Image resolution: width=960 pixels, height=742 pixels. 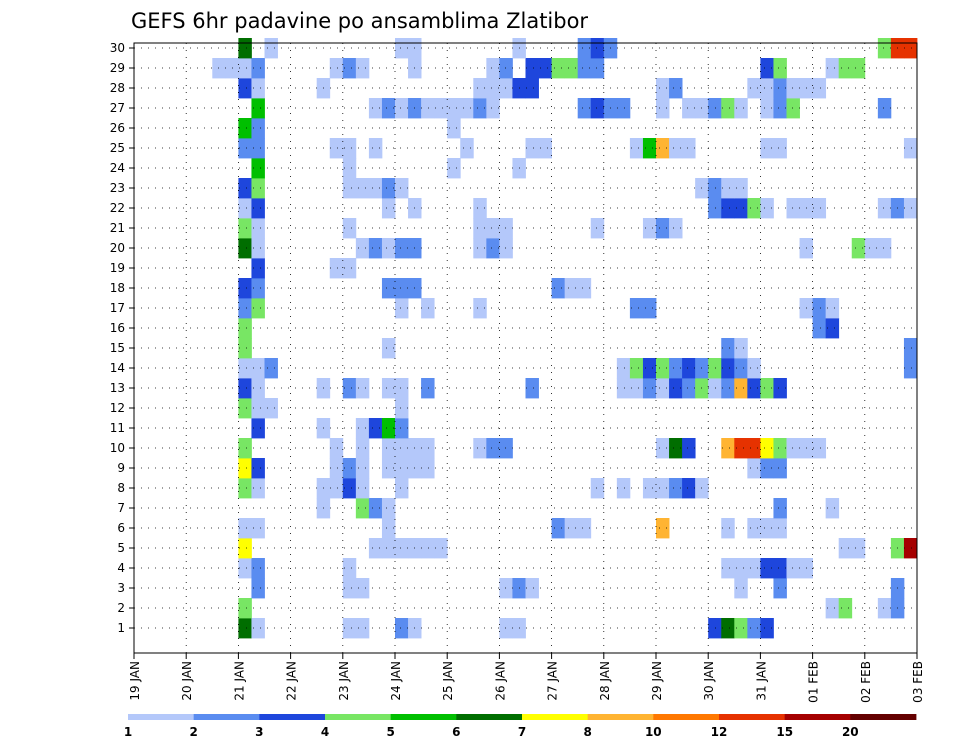 What do you see at coordinates (128, 732) in the screenshot?
I see `colorbar-label: 1` at bounding box center [128, 732].